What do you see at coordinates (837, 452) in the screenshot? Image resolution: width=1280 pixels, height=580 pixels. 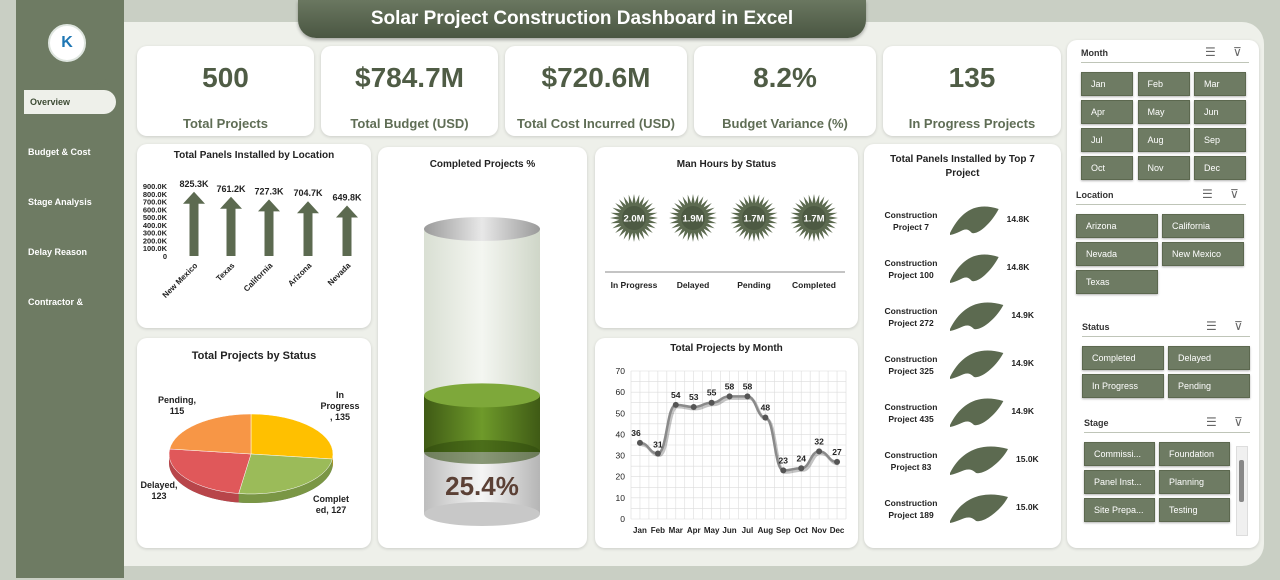 I see `data-label: 27` at bounding box center [837, 452].